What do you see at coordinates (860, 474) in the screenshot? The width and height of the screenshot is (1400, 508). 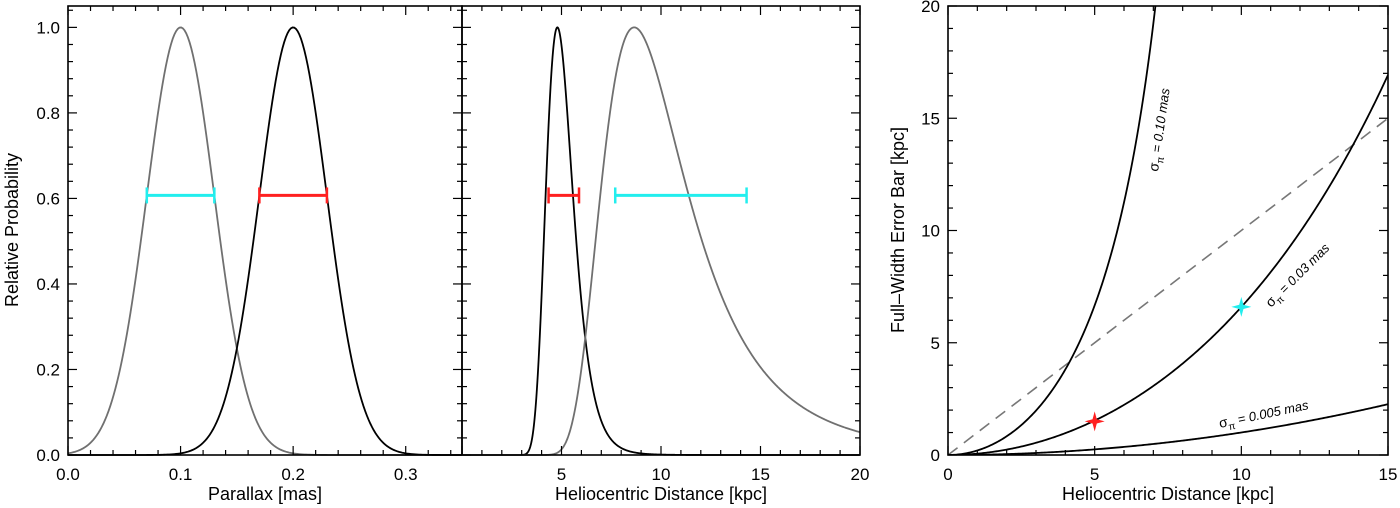 I see `distance-x-tick-label: 20` at bounding box center [860, 474].